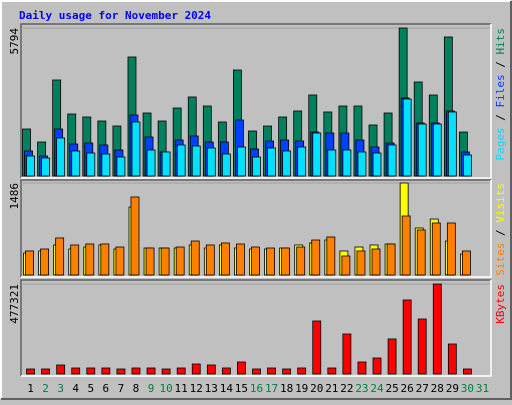 This screenshot has height=405, width=512. I want to click on legend: Sites / Visits, so click(500, 229).